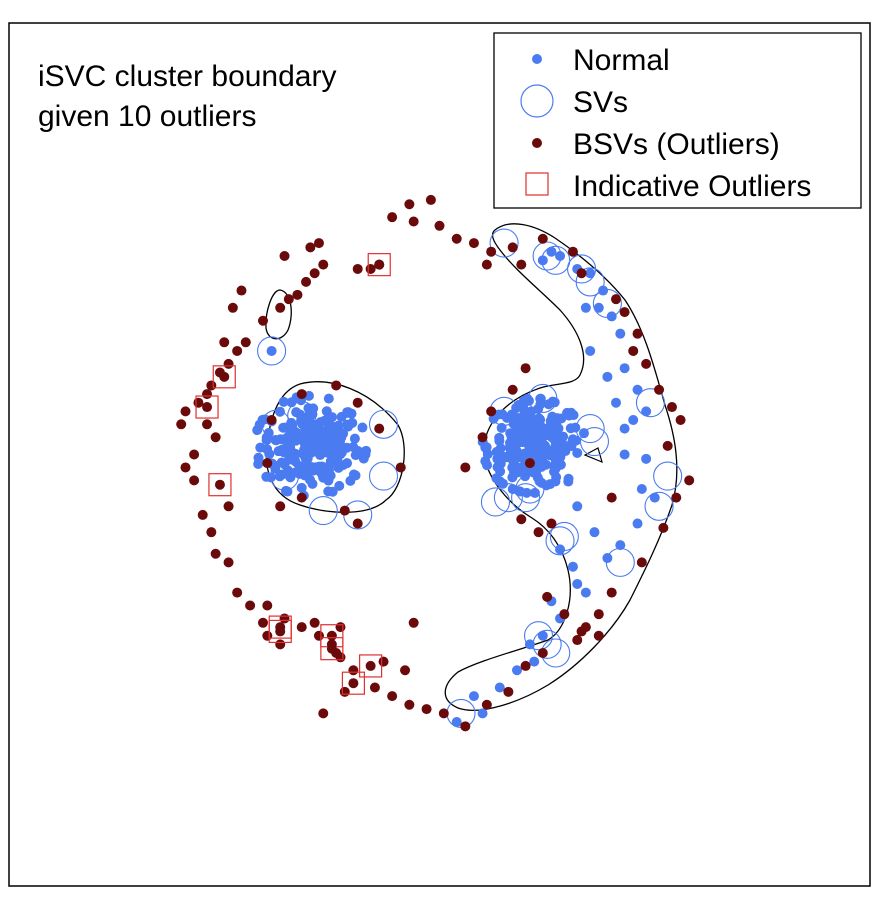 The width and height of the screenshot is (887, 906). What do you see at coordinates (293, 474) in the screenshot?
I see `indicative-outliers-layer` at bounding box center [293, 474].